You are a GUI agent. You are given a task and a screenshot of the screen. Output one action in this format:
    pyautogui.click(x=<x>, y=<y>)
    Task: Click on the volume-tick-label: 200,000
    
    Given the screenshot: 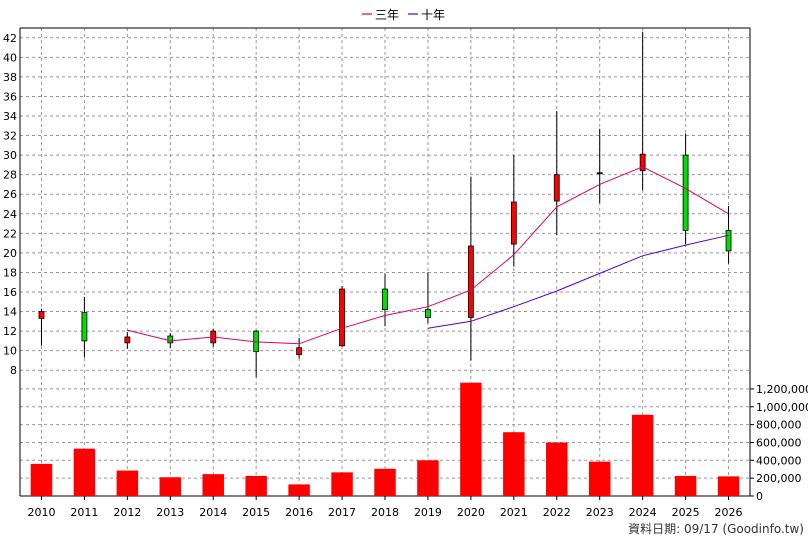 What is the action you would take?
    pyautogui.click(x=779, y=478)
    